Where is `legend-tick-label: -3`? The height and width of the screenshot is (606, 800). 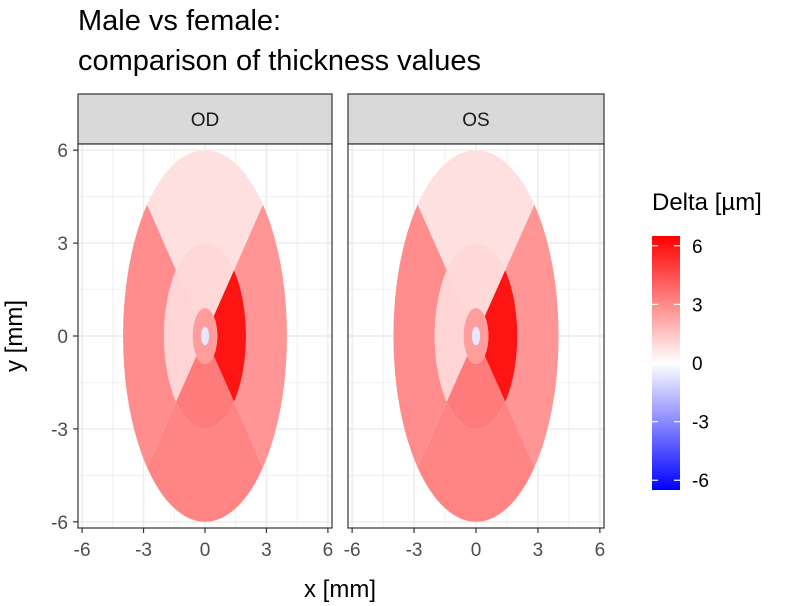
legend-tick-label: -3 is located at coordinates (700, 423).